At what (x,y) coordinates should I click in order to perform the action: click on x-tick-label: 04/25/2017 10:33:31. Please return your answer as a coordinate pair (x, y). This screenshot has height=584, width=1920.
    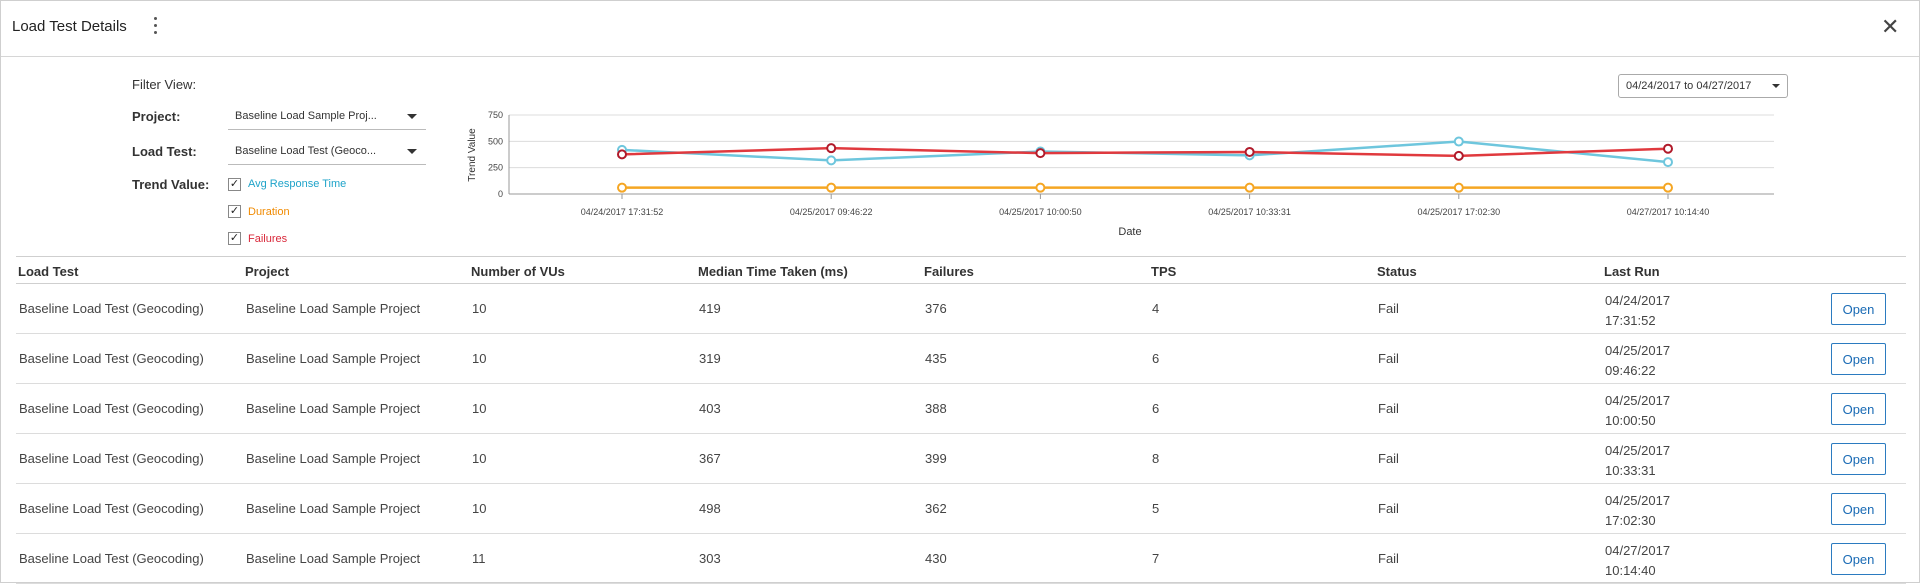
    Looking at the image, I should click on (1249, 212).